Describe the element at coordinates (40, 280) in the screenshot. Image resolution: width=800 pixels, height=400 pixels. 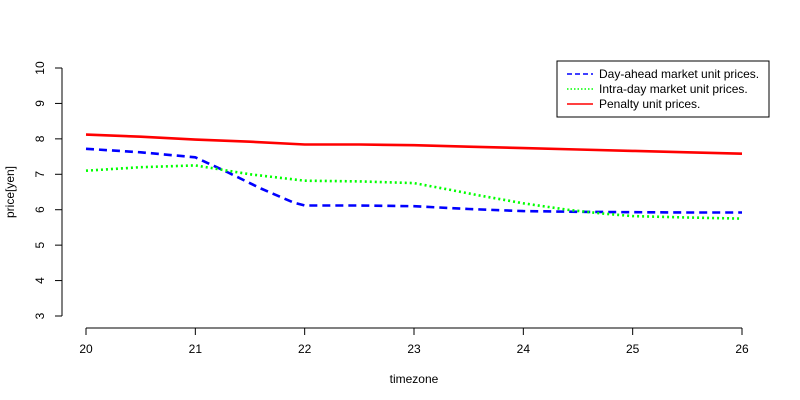
I see `y-tick-label: 4` at that location.